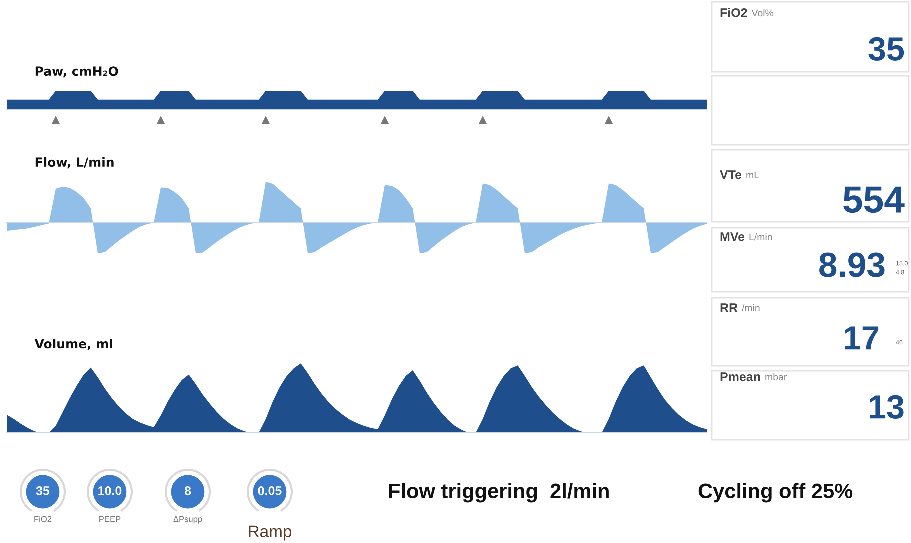  What do you see at coordinates (753, 175) in the screenshot?
I see `text: mL` at bounding box center [753, 175].